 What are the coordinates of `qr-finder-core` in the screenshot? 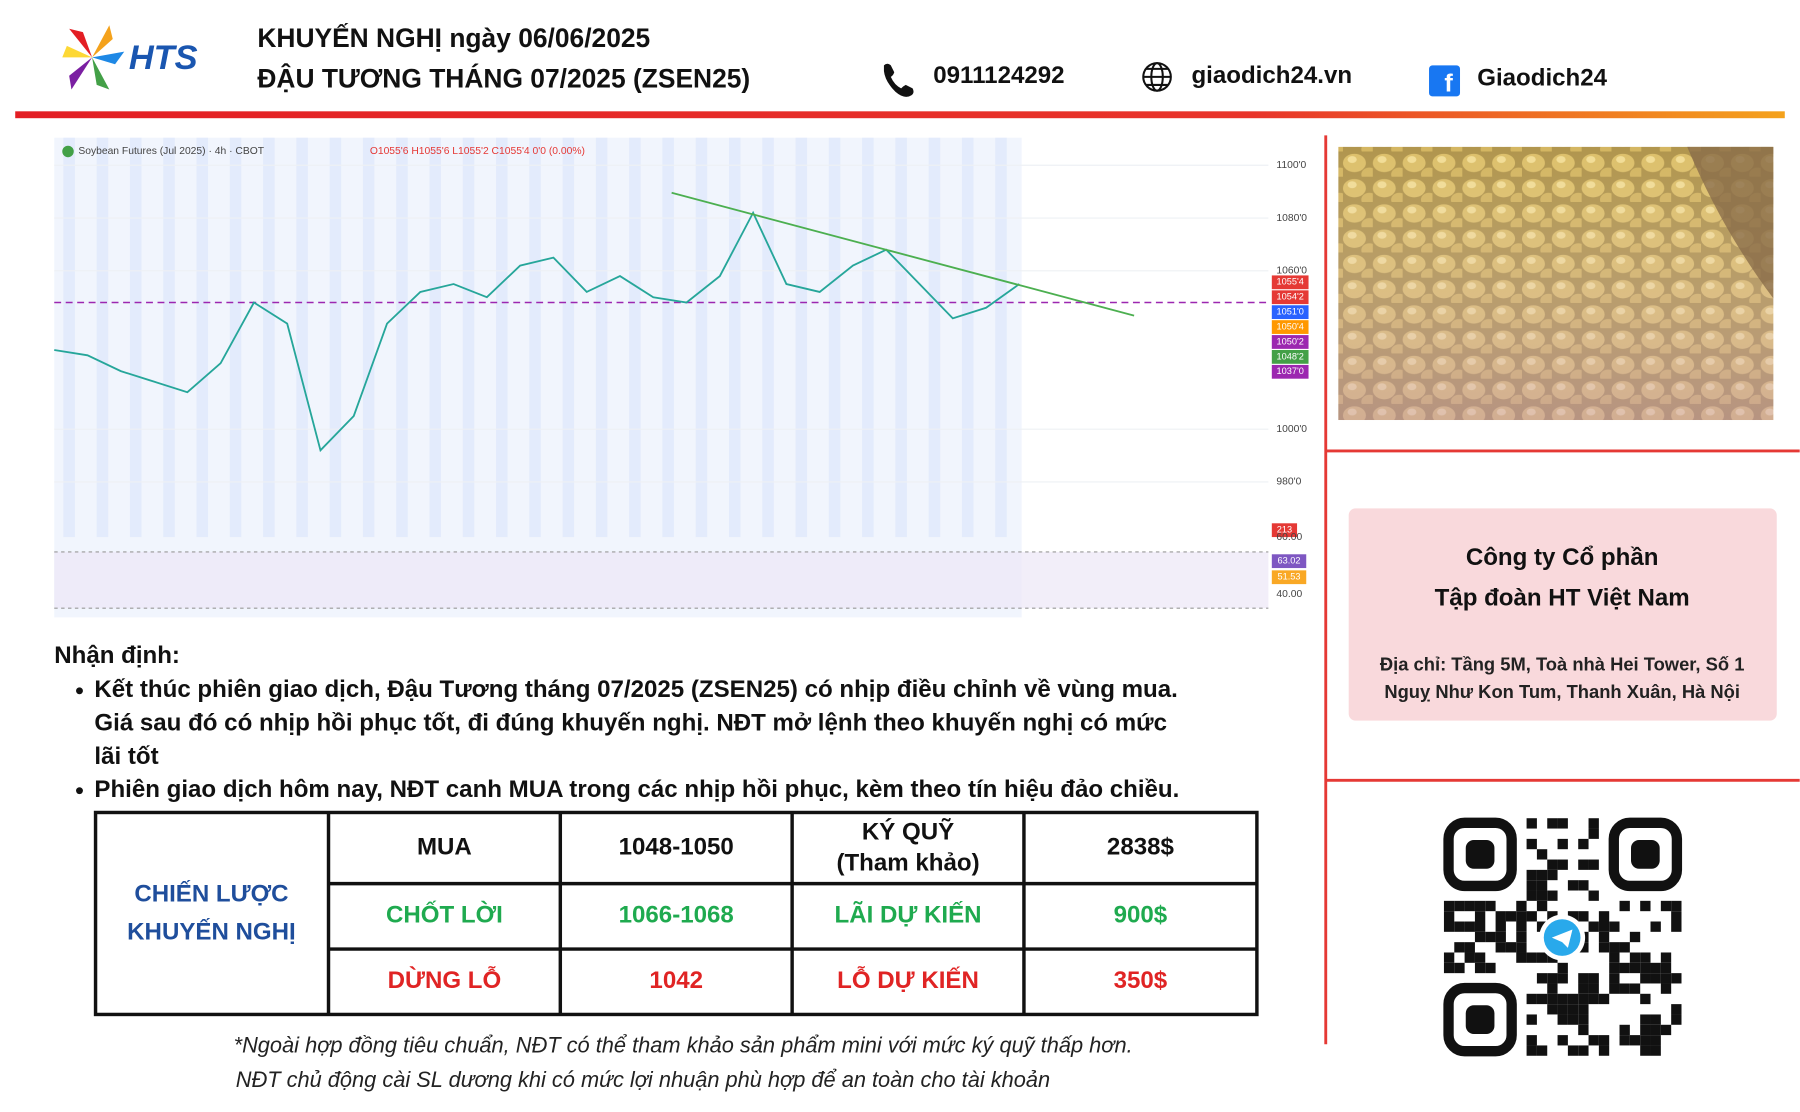 It's located at (1480, 1019).